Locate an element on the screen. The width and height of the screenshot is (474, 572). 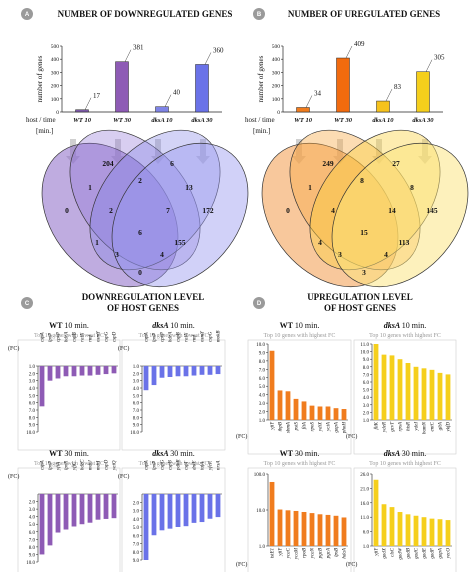
y-tick-label: 21.0 is located at coordinates (364, 489).